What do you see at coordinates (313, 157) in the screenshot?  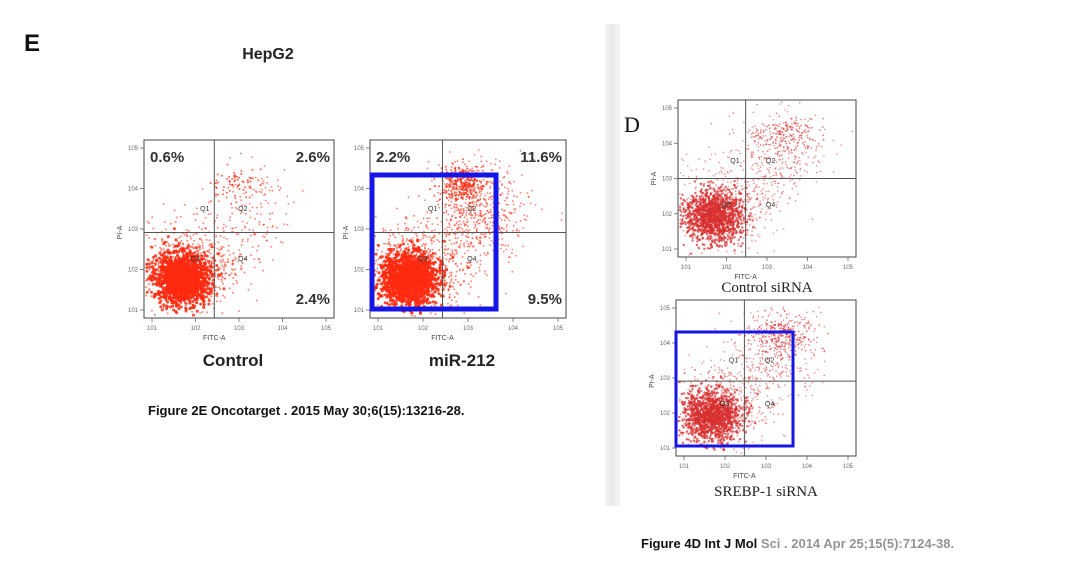 I see `quadrant-percent-upper-right: 2.6%` at bounding box center [313, 157].